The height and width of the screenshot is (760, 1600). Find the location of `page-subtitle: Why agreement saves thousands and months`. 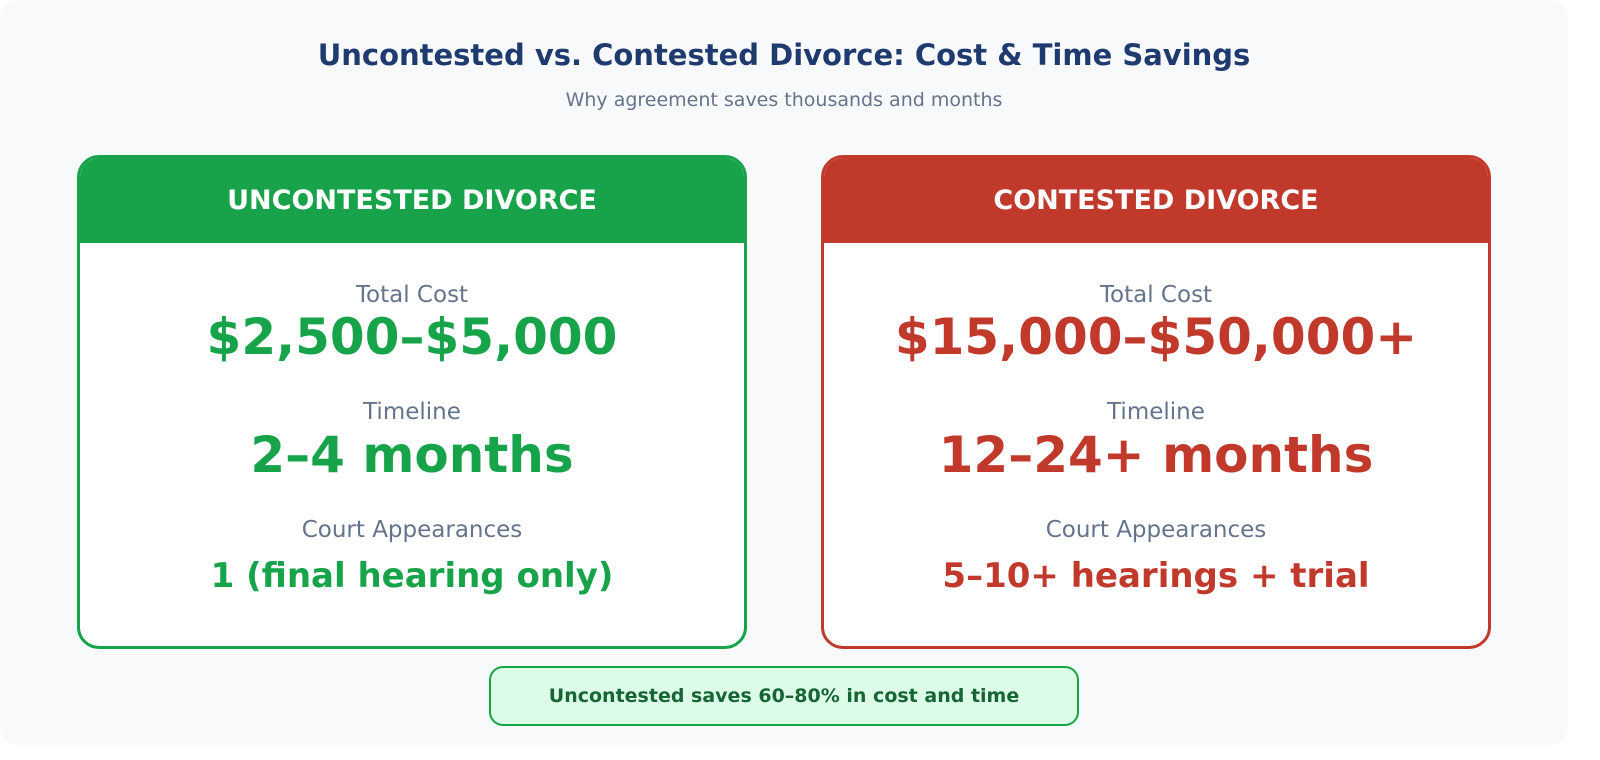

page-subtitle: Why agreement saves thousands and months is located at coordinates (784, 100).